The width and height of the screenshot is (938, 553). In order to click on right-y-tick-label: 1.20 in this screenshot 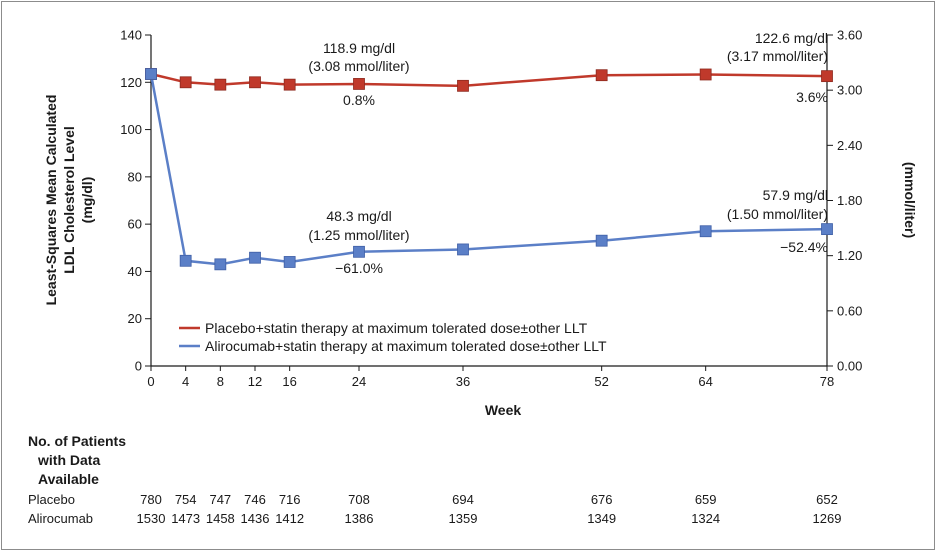, I will do `click(849, 255)`.